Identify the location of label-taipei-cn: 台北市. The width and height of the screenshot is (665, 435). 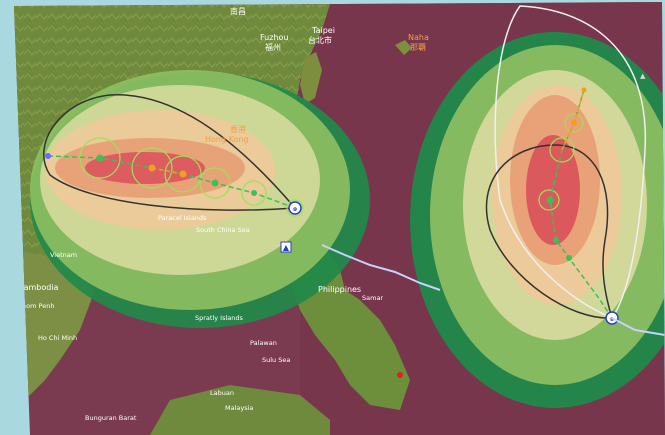
(320, 40).